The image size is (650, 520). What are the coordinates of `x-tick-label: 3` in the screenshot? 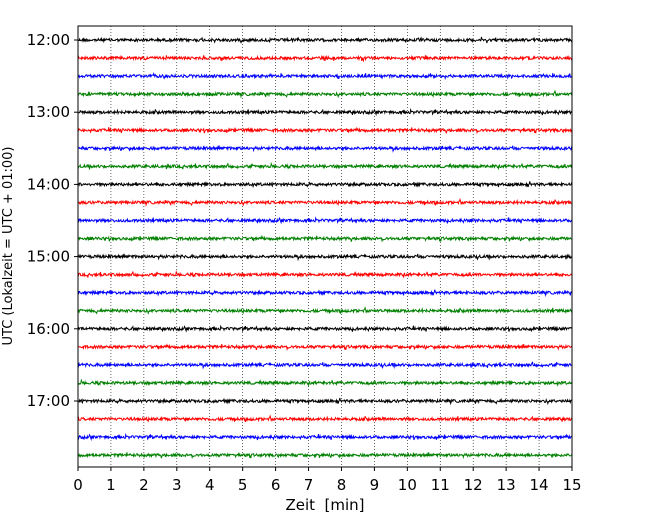 It's located at (177, 485).